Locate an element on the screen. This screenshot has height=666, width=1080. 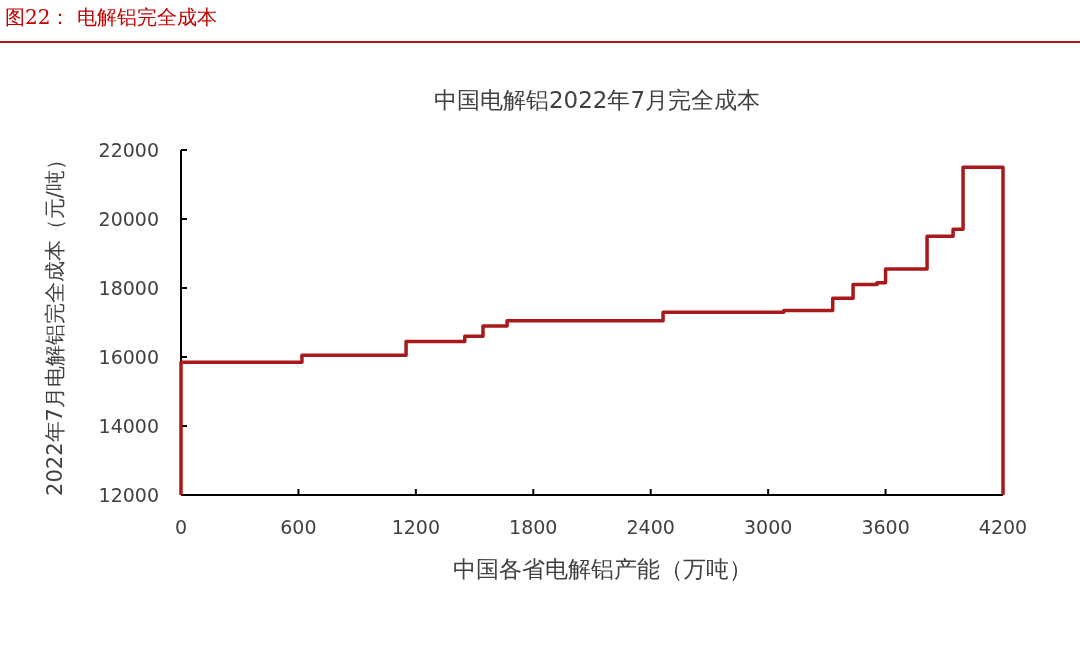
x-tick-label: 0 is located at coordinates (181, 527).